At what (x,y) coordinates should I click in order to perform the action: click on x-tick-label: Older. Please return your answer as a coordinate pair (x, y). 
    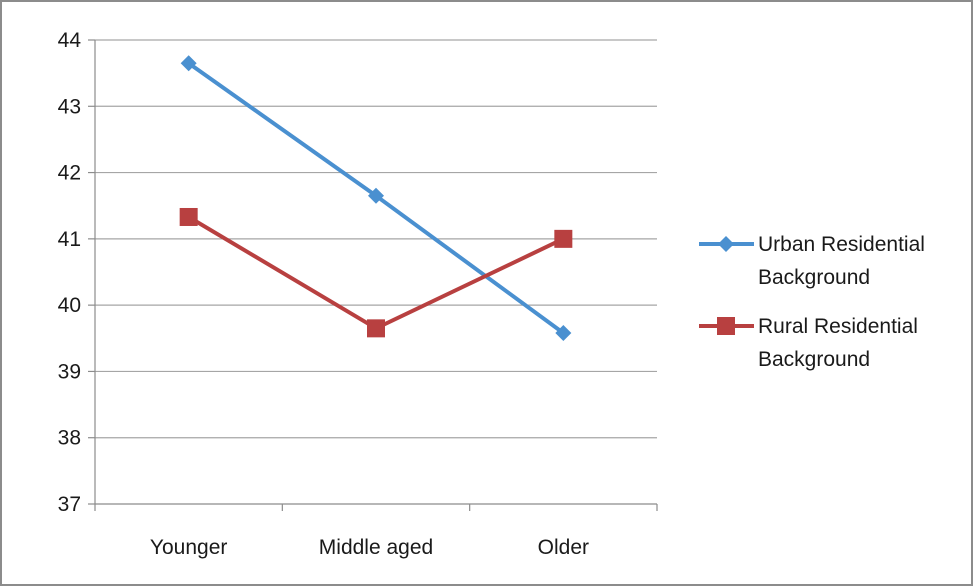
    Looking at the image, I should click on (563, 547).